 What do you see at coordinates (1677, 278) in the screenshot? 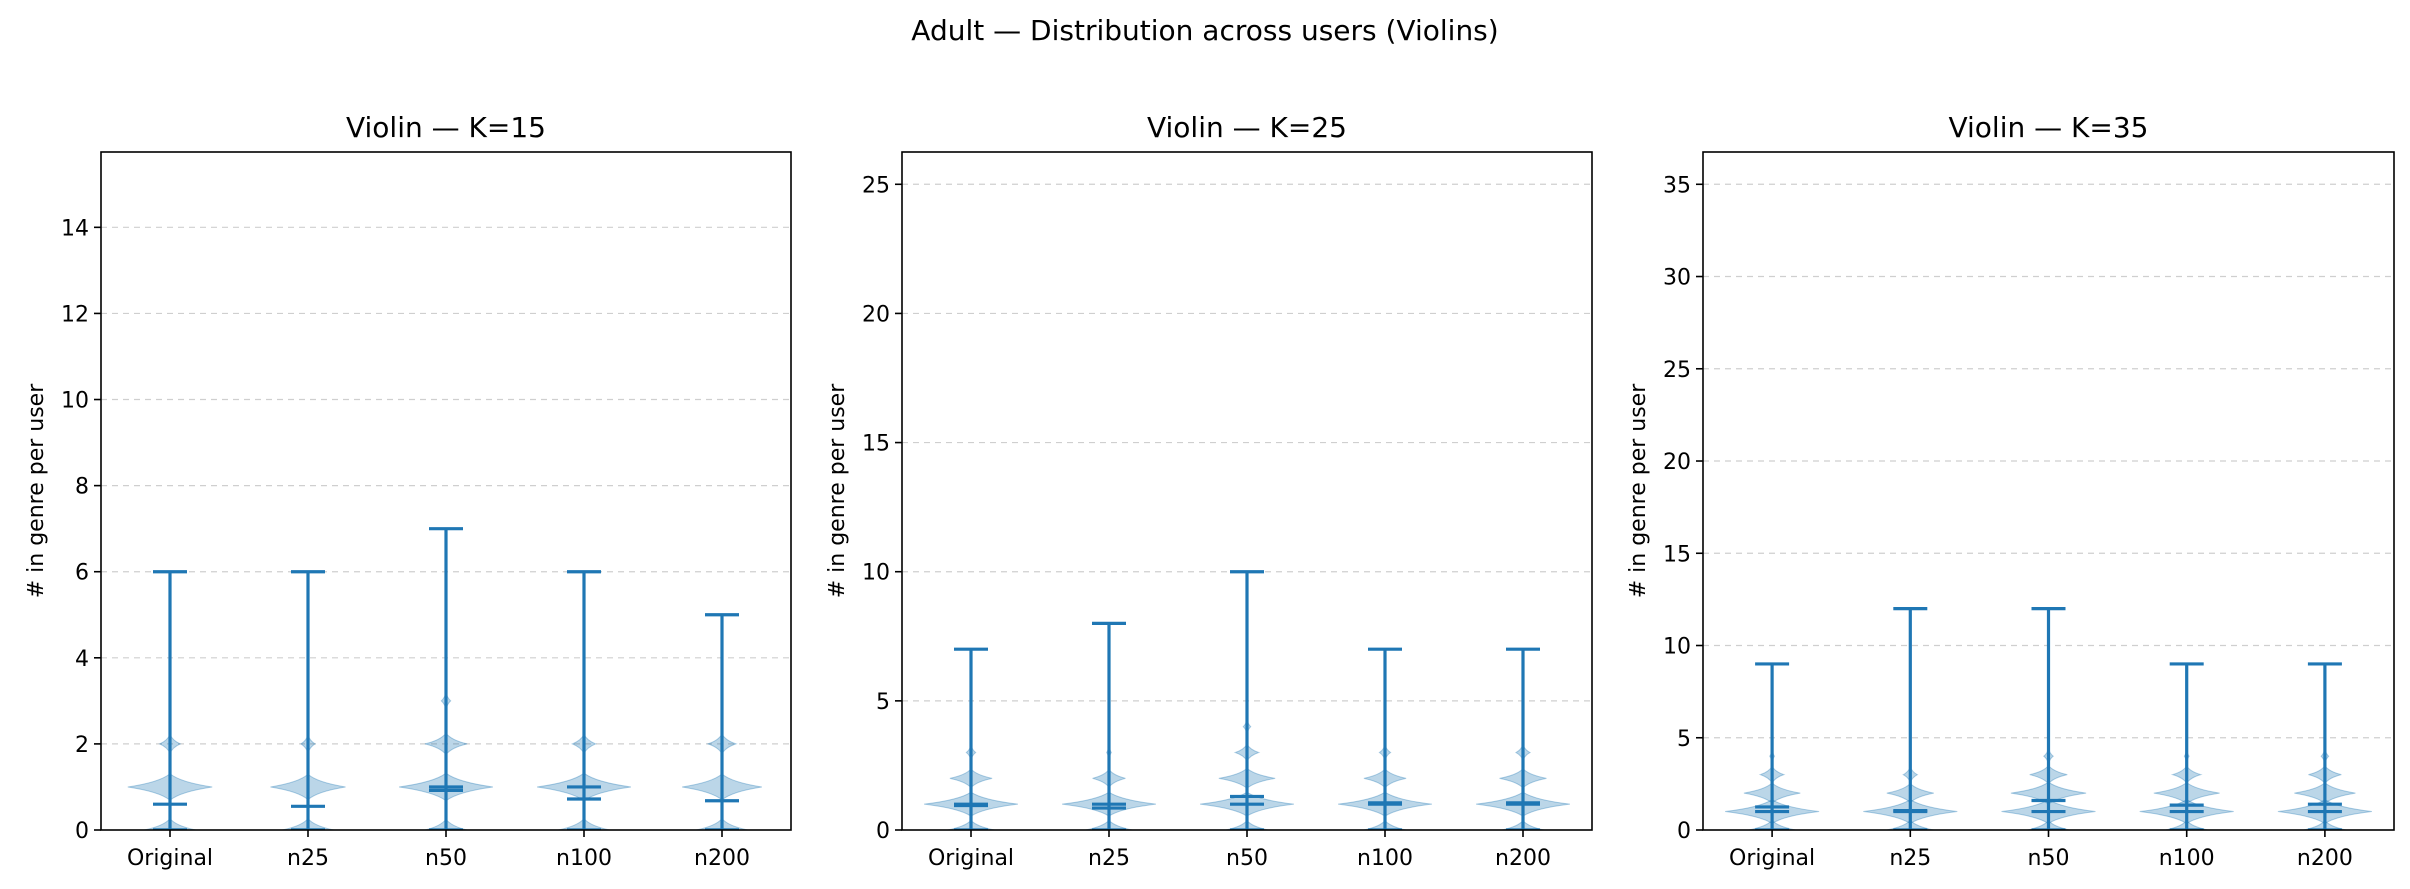
I see `y-tick-label: 30` at bounding box center [1677, 278].